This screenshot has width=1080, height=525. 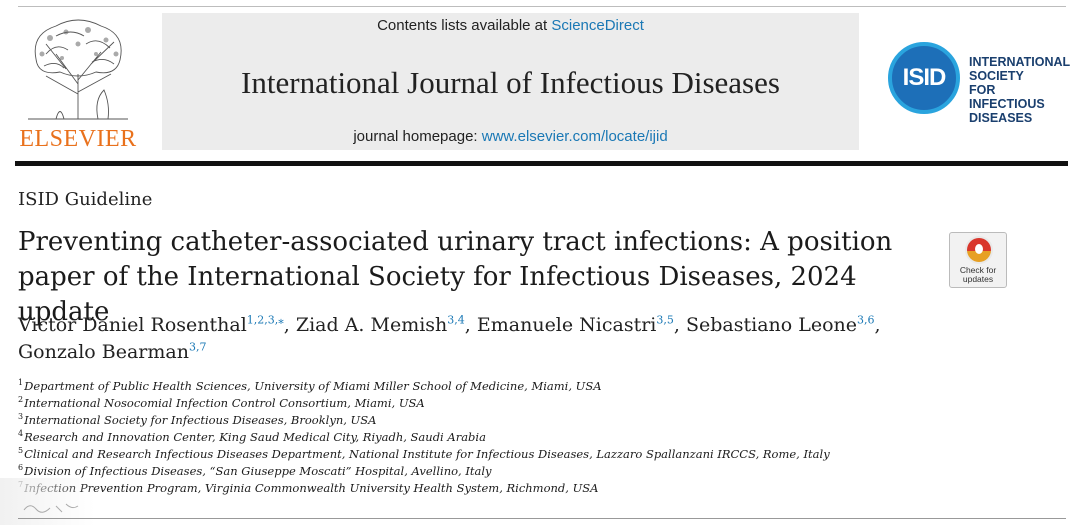 I want to click on isid-line: INTERNATIONAL, so click(x=1020, y=62).